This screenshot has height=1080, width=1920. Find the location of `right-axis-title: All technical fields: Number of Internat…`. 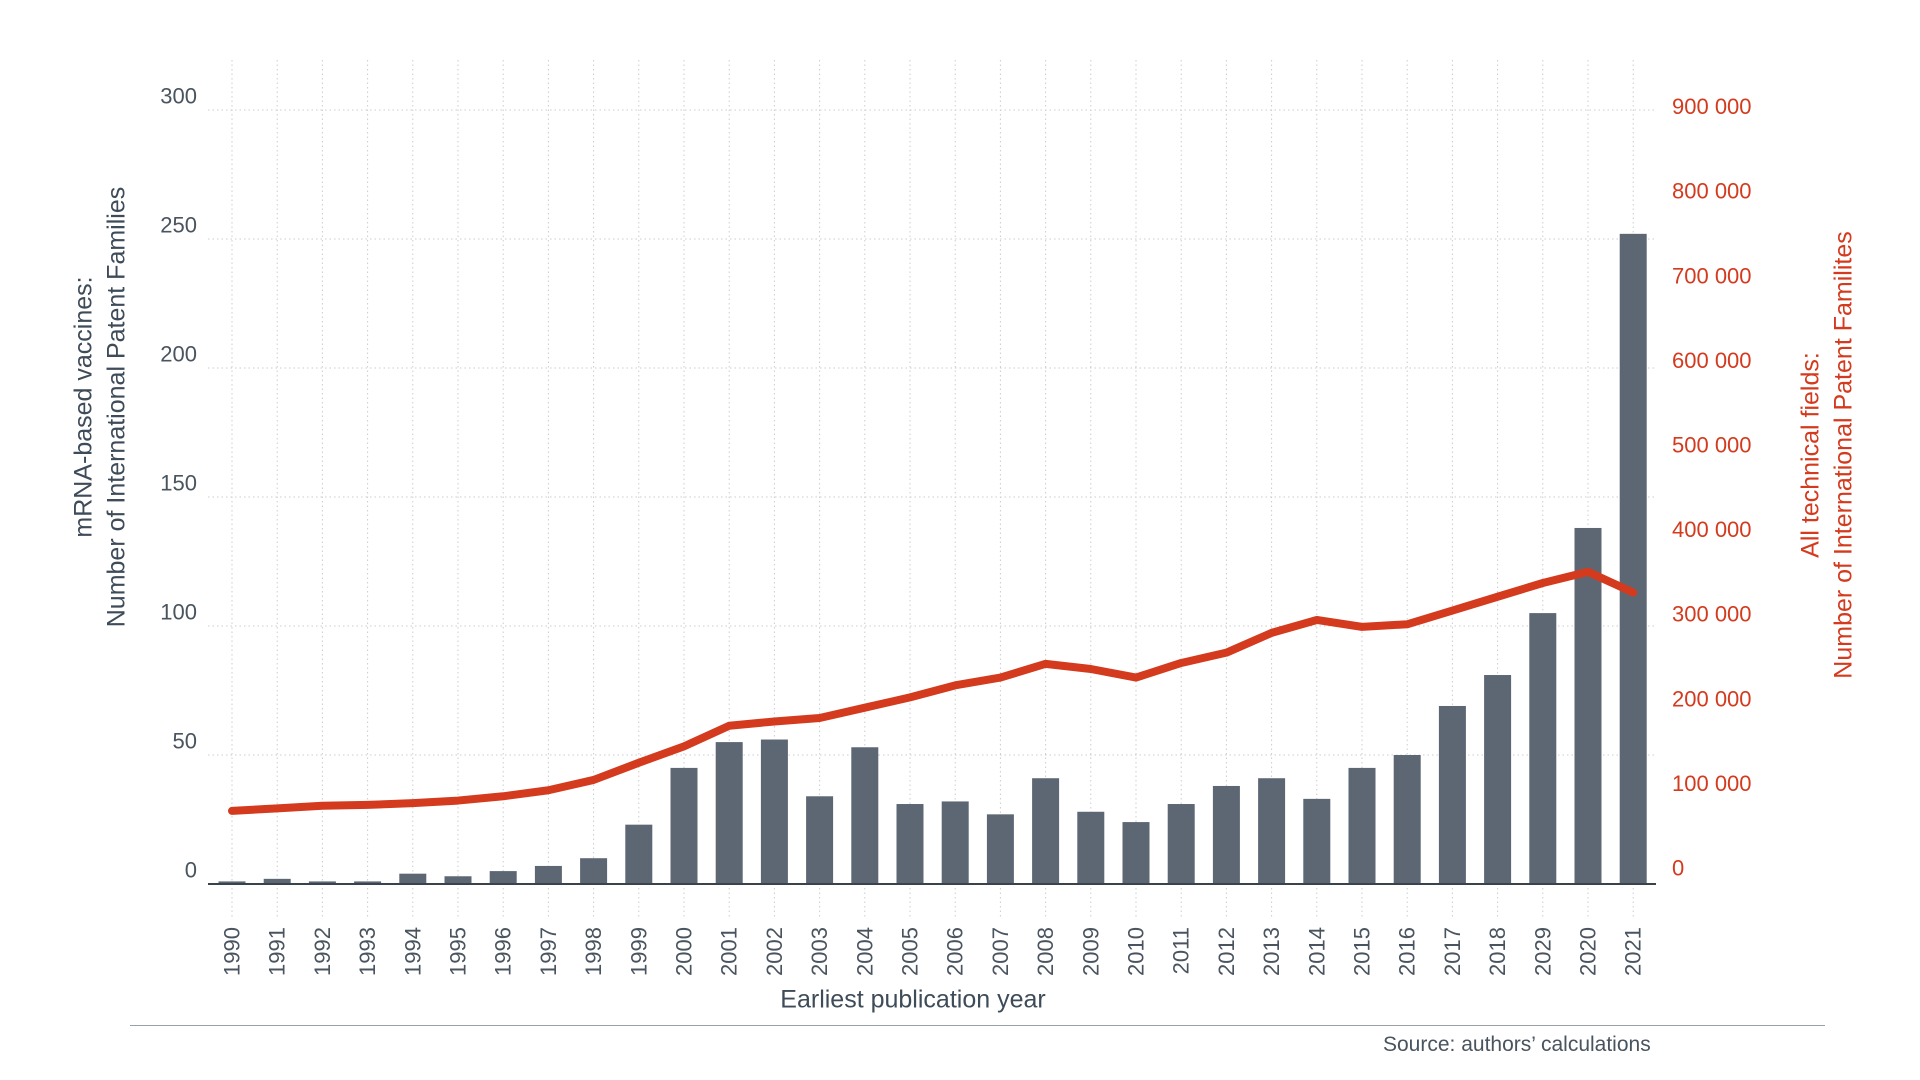

right-axis-title: All technical fields: Number of Internat… is located at coordinates (1827, 454).